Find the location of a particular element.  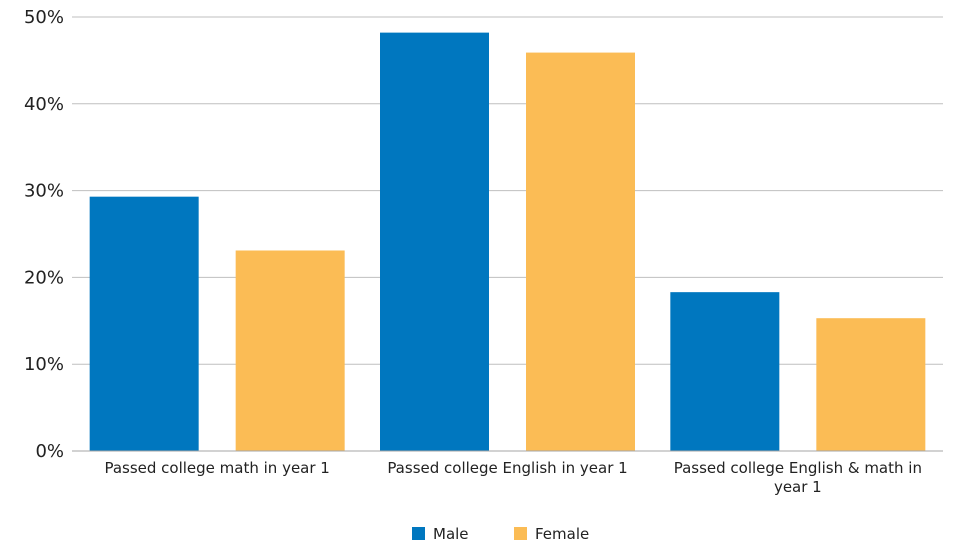

x-category-label: Passed college English in year 1 is located at coordinates (507, 468).